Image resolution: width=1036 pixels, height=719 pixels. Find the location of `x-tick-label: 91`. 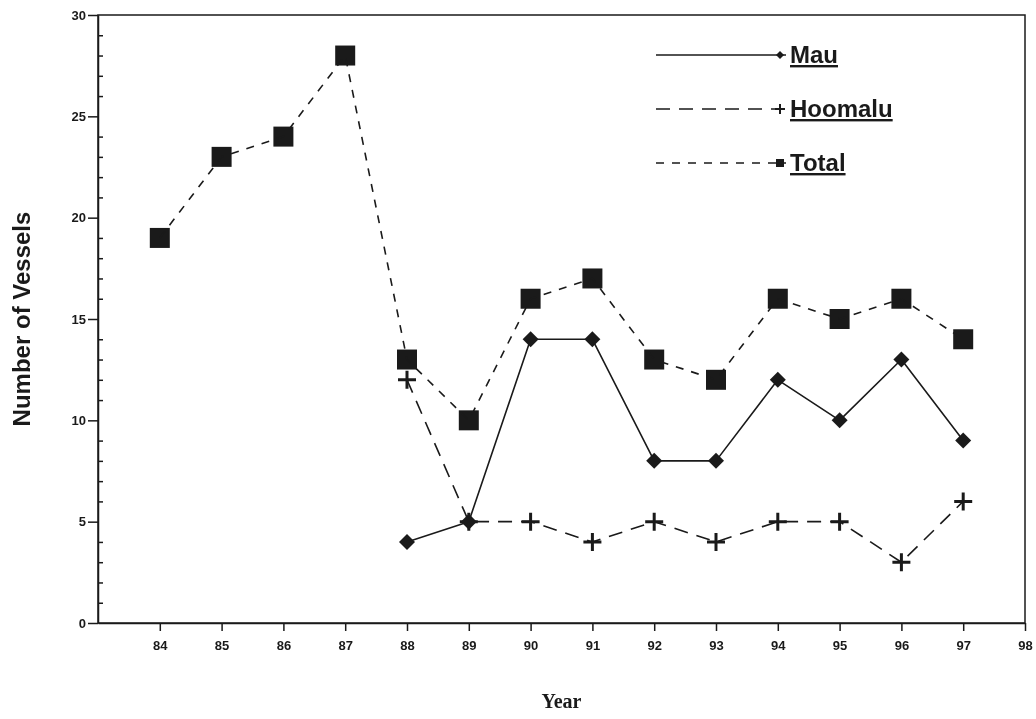

x-tick-label: 91 is located at coordinates (593, 646).